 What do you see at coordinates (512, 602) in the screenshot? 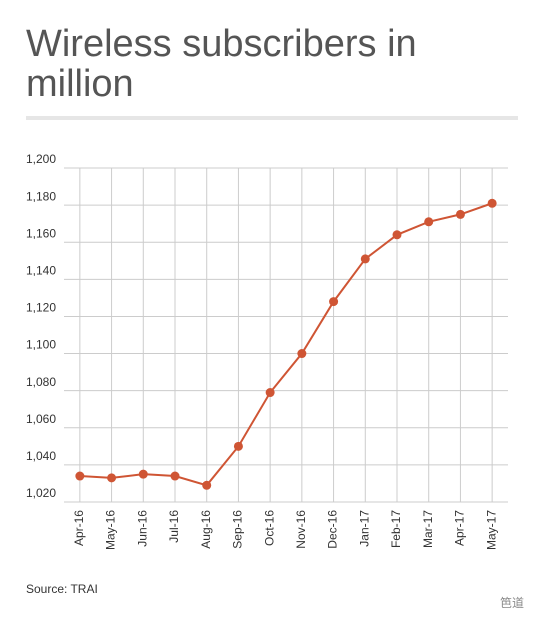
I see `watermark: 笆道` at bounding box center [512, 602].